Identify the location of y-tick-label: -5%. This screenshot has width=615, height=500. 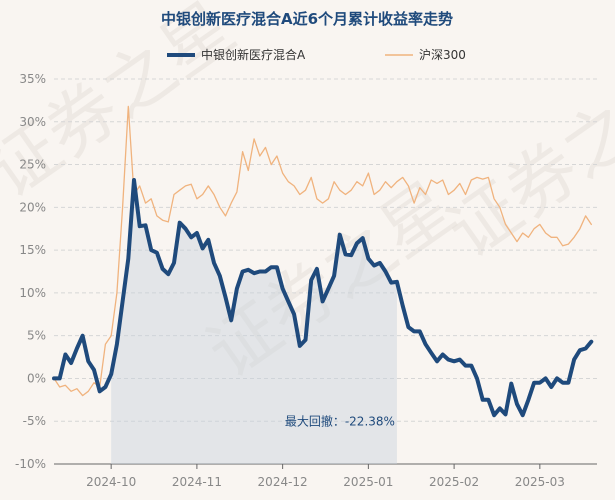
(34, 421).